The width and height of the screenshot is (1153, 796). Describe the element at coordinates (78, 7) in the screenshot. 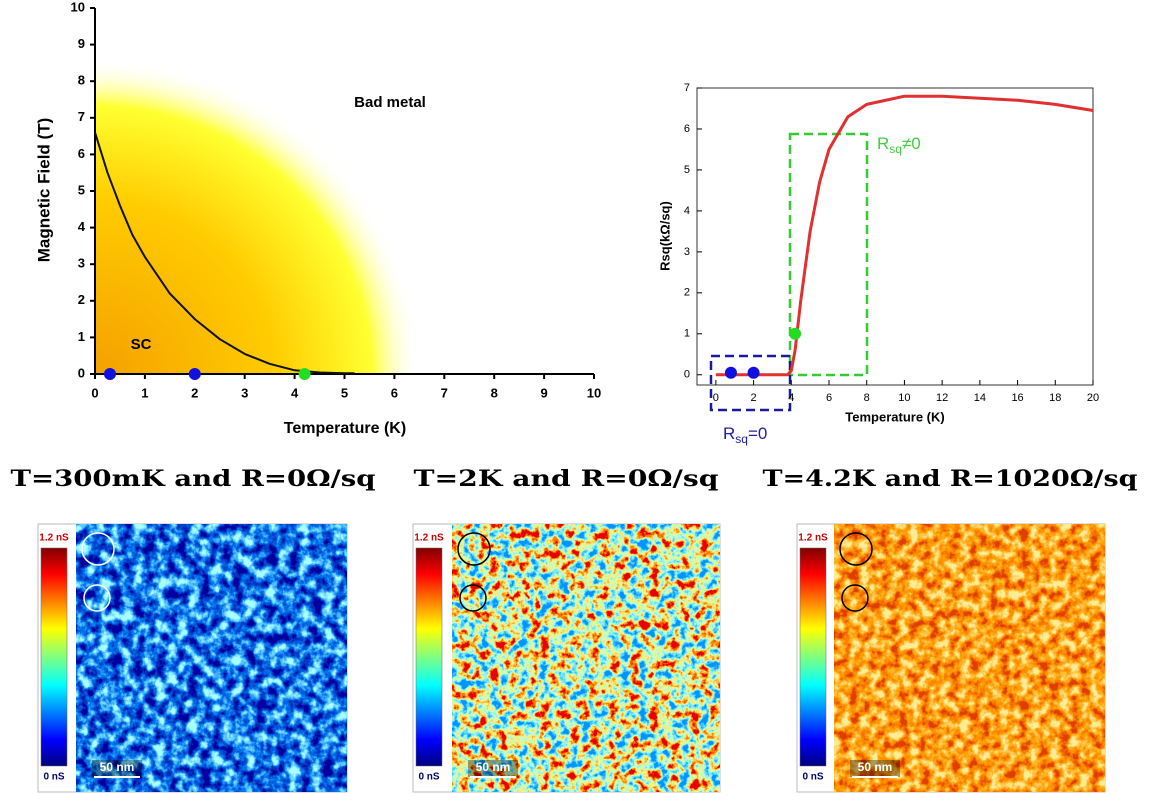

I see `y-tick-label: 10` at that location.